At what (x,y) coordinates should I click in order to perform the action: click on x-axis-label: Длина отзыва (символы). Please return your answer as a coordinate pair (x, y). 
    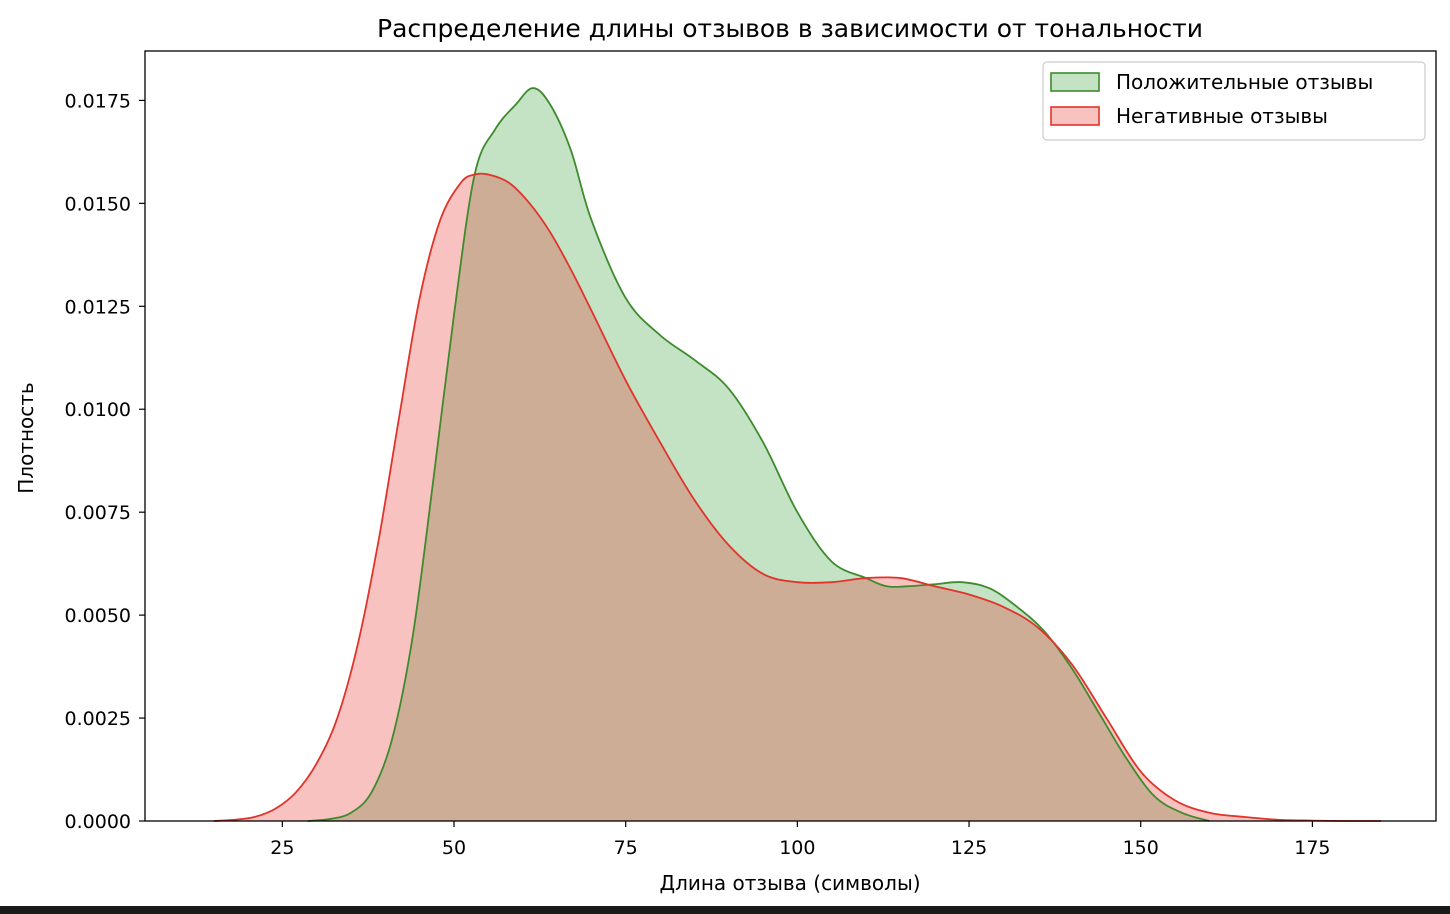
    Looking at the image, I should click on (789, 883).